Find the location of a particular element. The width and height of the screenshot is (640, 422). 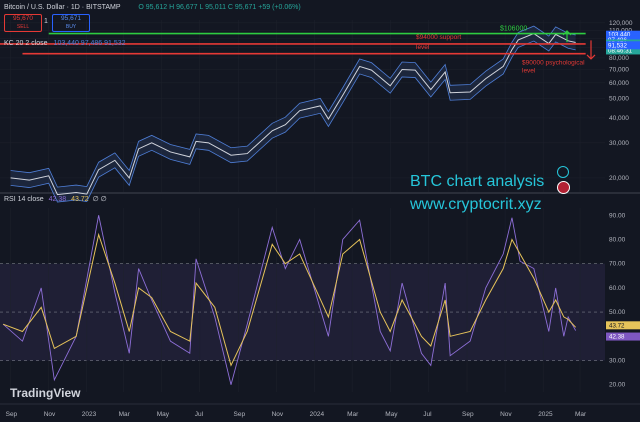

rsi-extra: ∅ ∅ is located at coordinates (99, 199).